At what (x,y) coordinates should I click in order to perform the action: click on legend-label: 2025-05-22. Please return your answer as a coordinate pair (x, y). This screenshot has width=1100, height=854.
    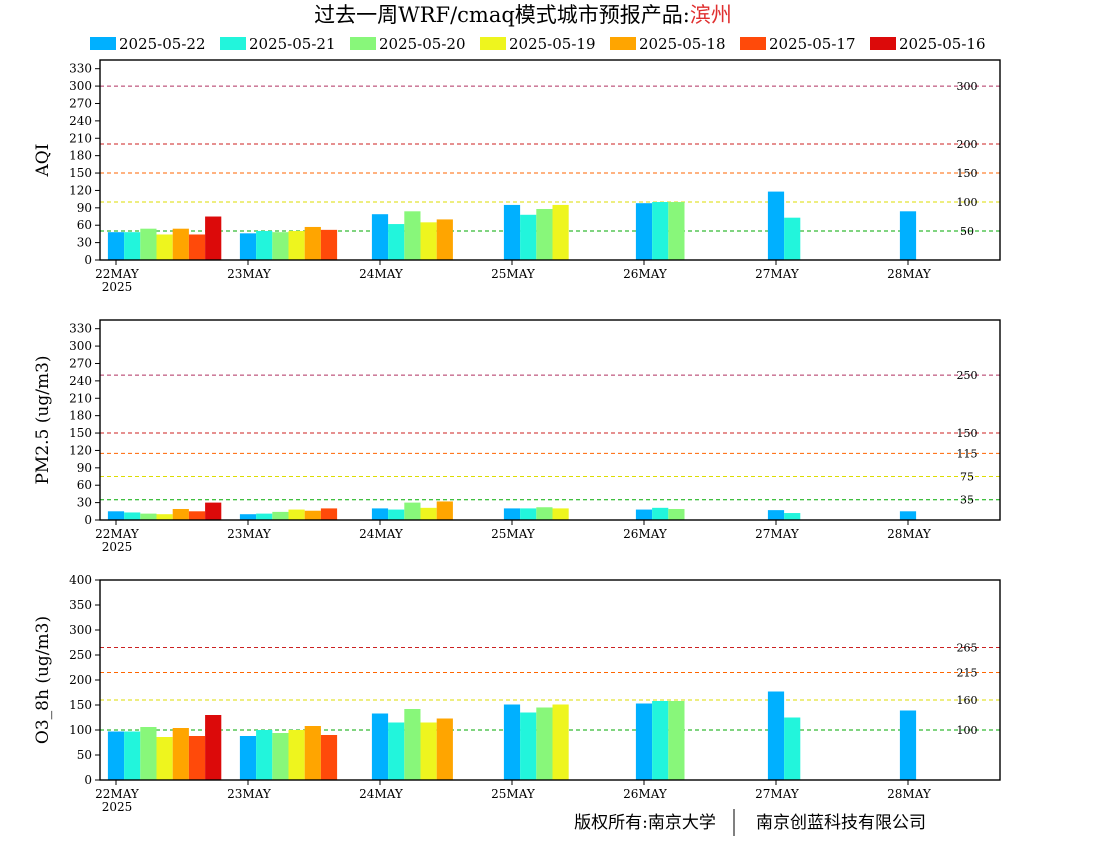
    Looking at the image, I should click on (162, 44).